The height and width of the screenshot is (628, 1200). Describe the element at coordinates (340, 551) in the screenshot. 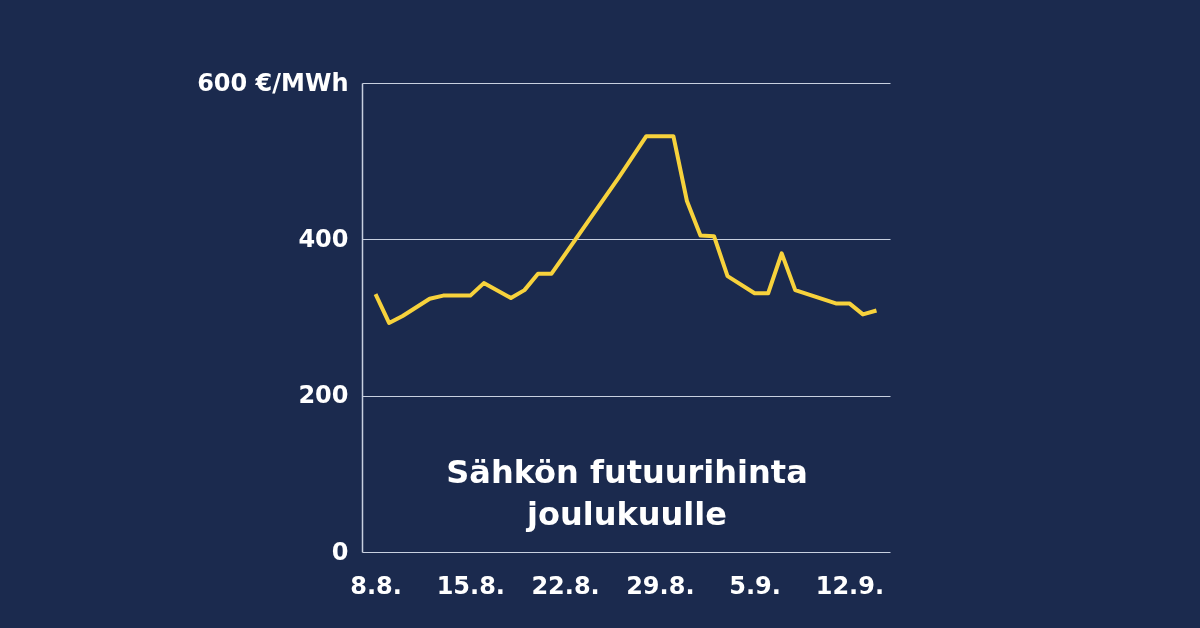

I see `y-tick-label: 0` at that location.